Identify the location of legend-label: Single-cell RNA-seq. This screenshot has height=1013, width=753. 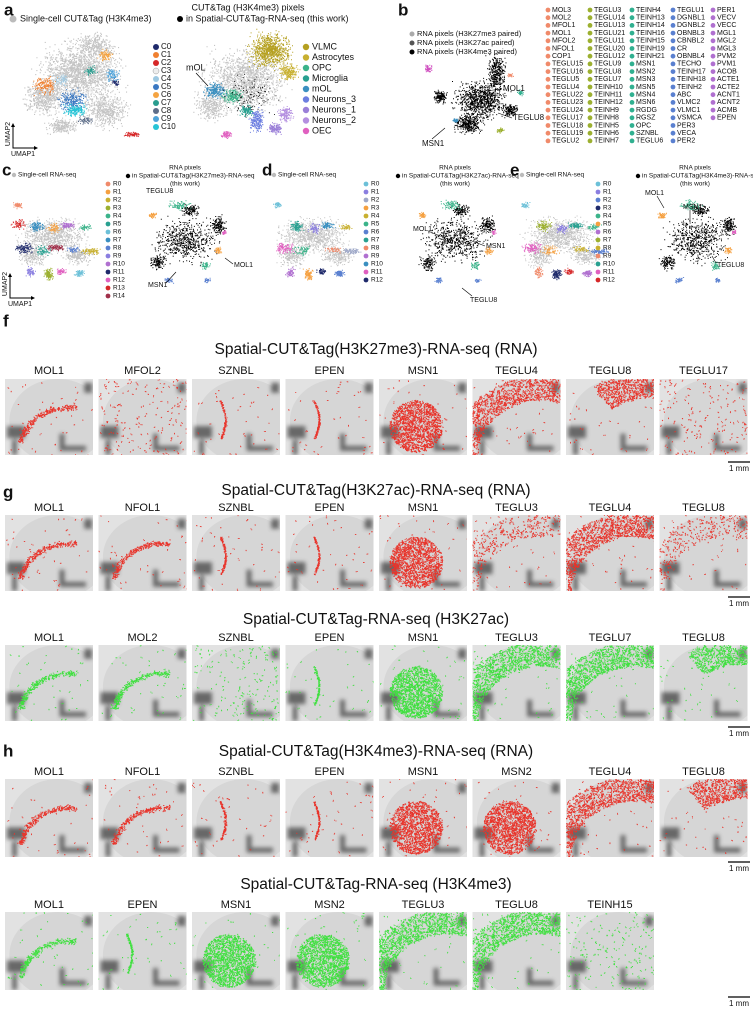
(307, 175).